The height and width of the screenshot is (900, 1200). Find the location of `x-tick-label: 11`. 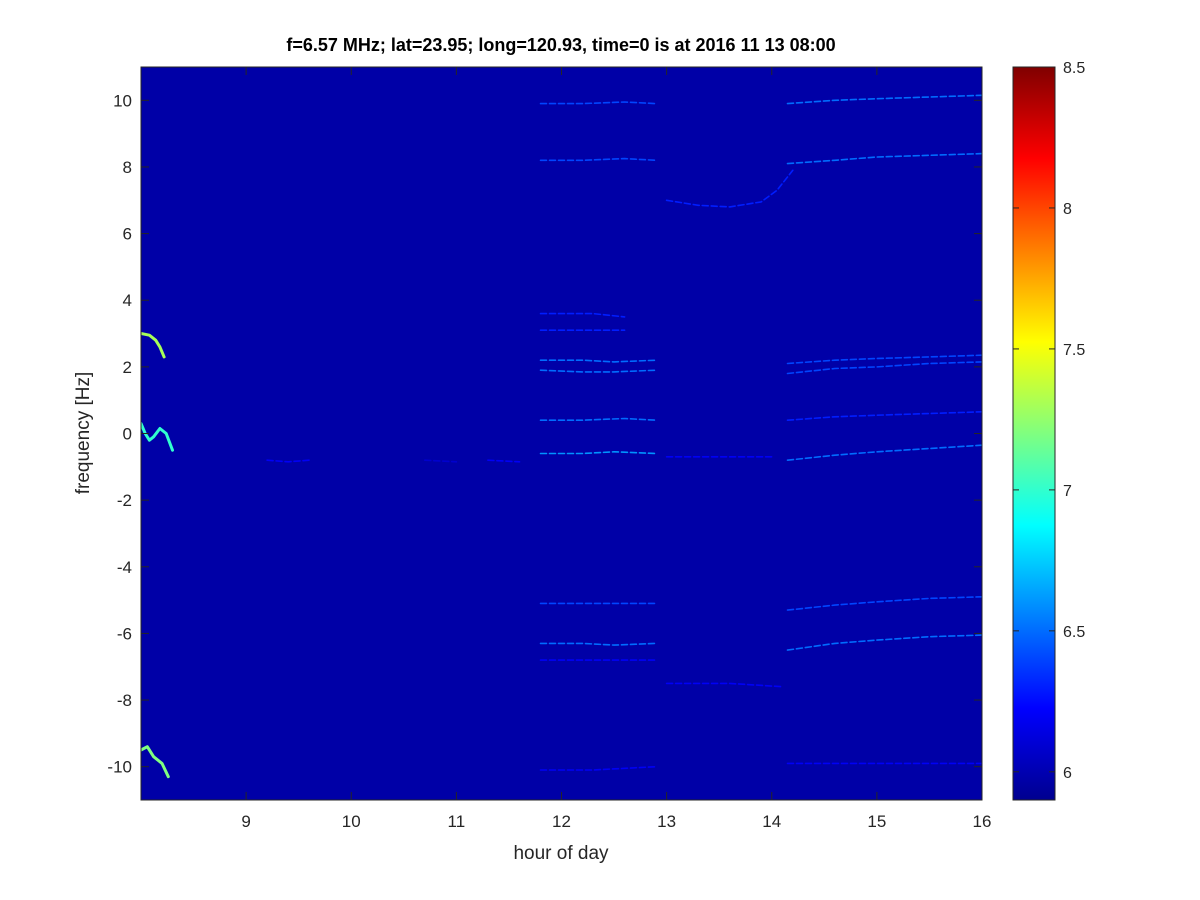

x-tick-label: 11 is located at coordinates (457, 821).